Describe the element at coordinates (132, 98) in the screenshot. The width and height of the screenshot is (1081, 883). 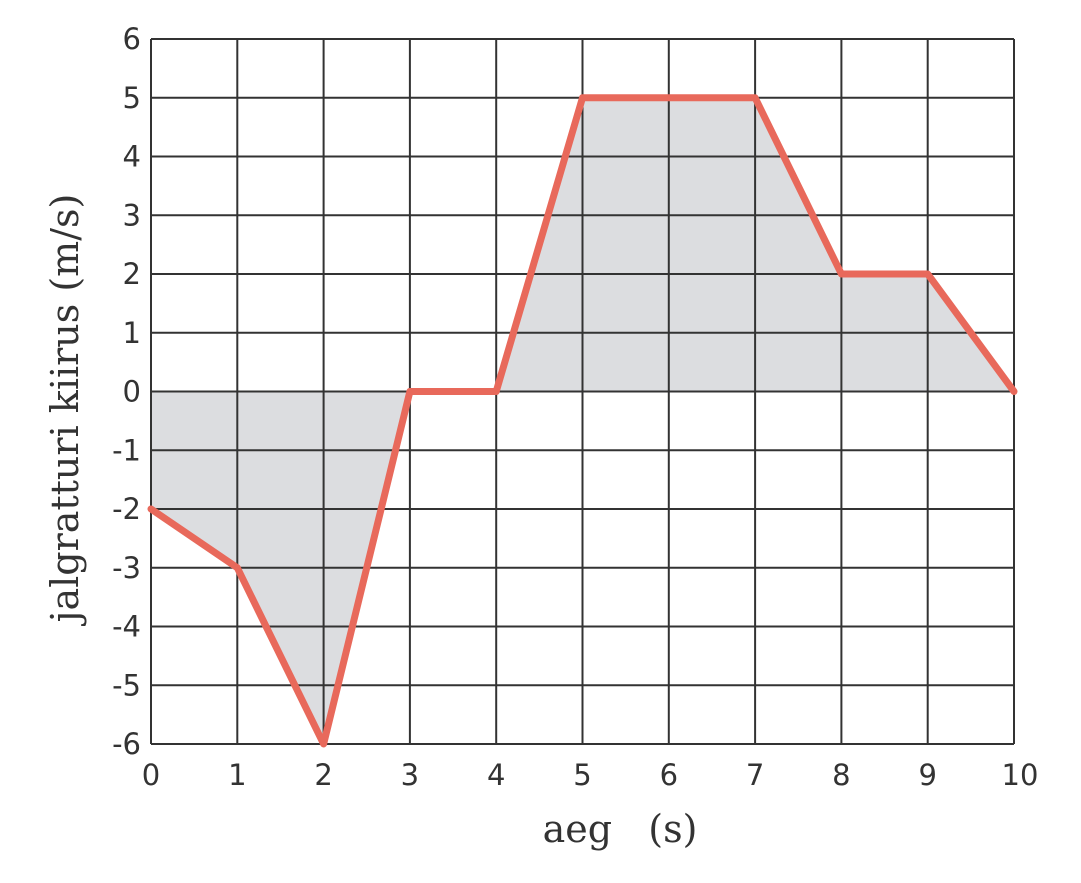
I see `y-tick-label: 5` at that location.